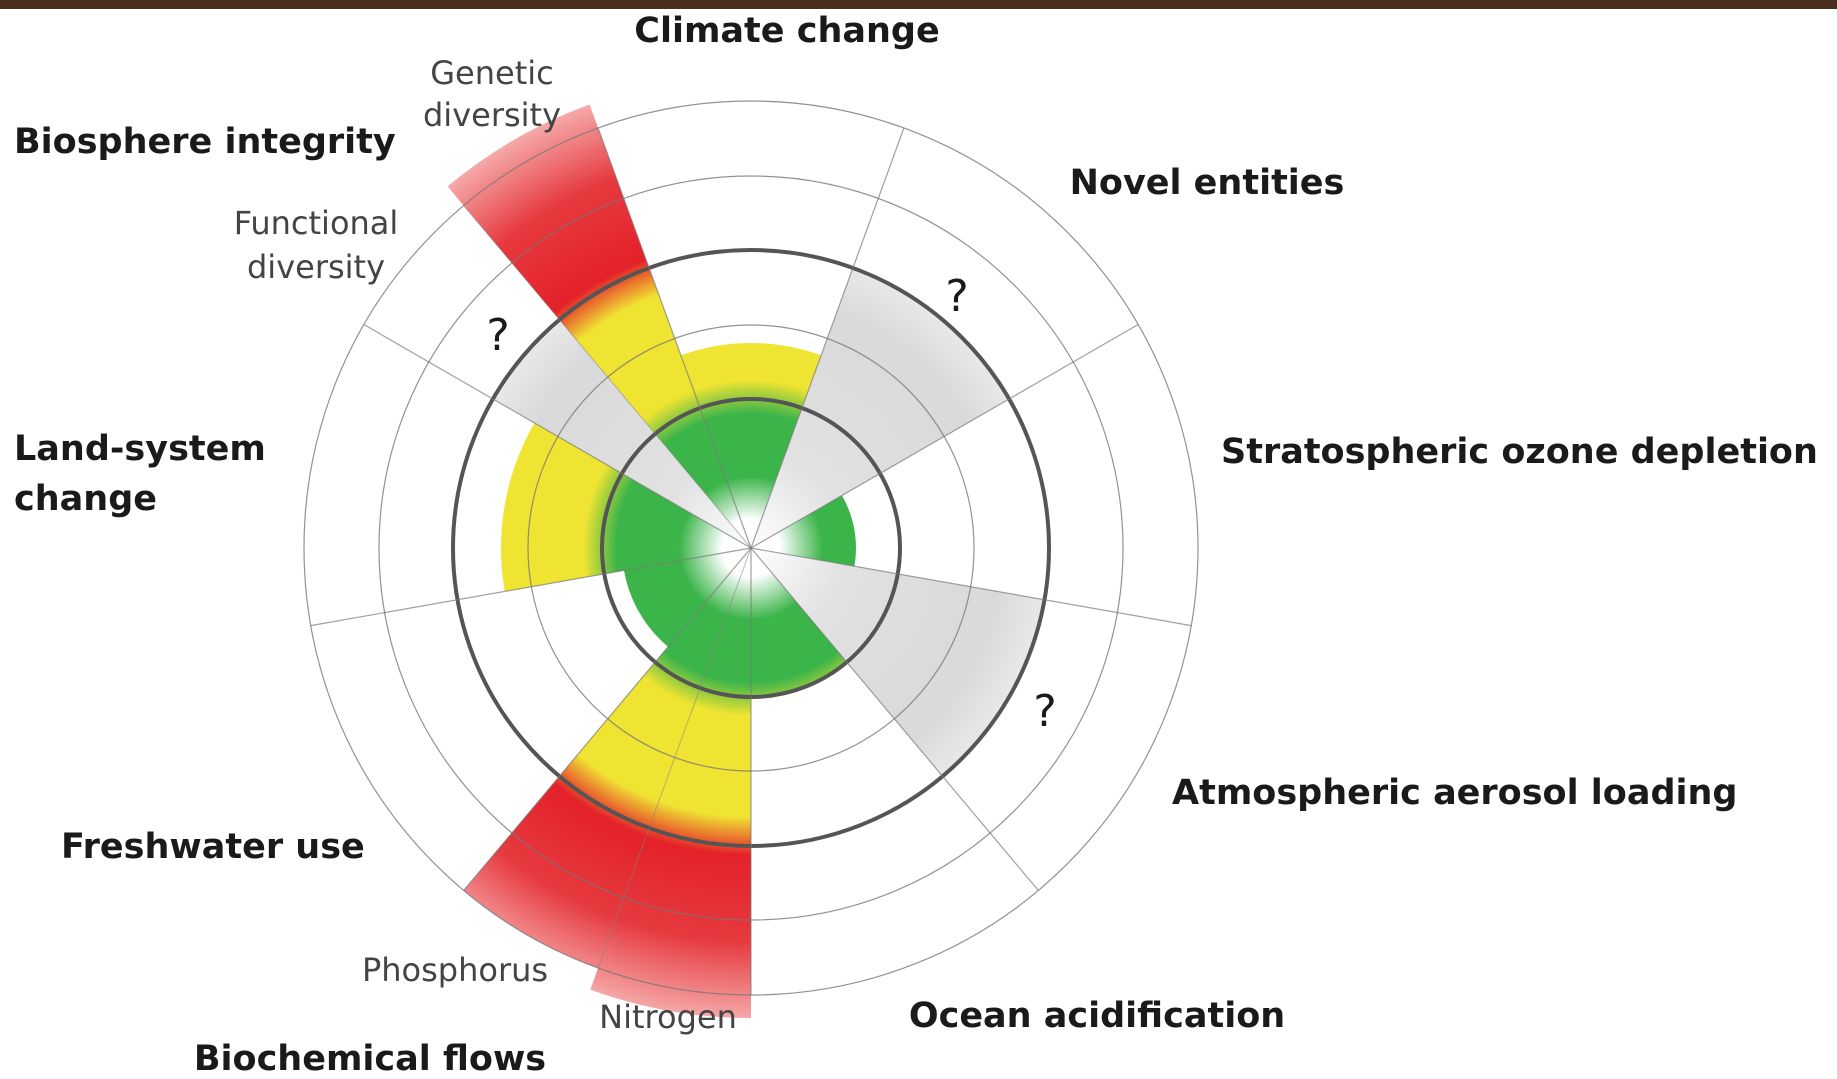 Image resolution: width=1837 pixels, height=1079 pixels. What do you see at coordinates (786, 31) in the screenshot?
I see `label: Climate change` at bounding box center [786, 31].